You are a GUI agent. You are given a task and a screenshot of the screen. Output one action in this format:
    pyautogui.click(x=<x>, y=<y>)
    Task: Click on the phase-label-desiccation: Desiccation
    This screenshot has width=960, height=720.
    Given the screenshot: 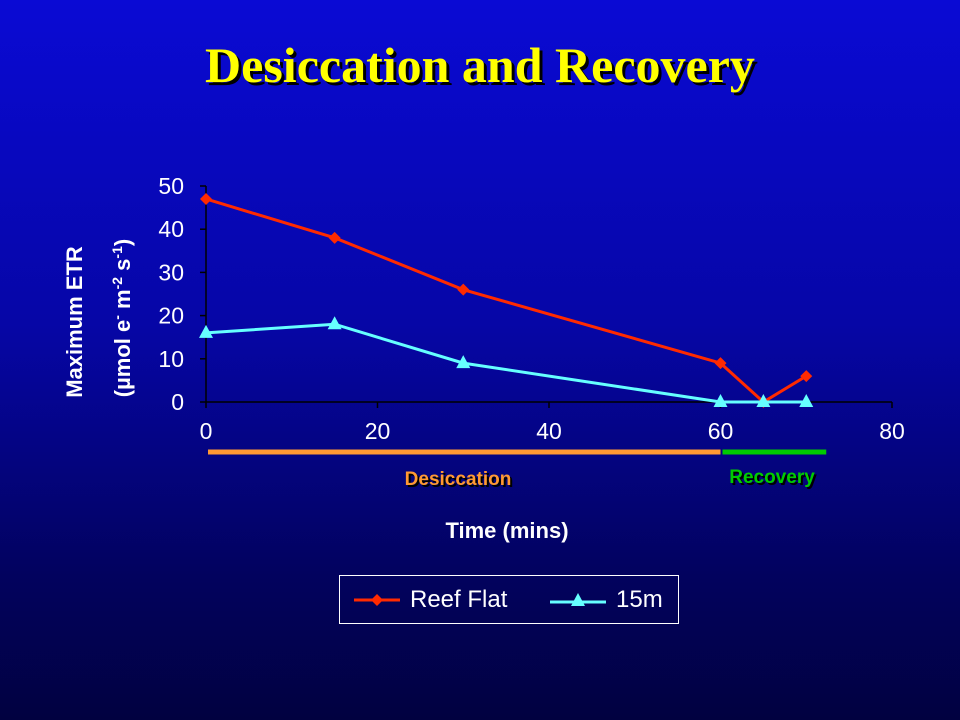 What is the action you would take?
    pyautogui.click(x=458, y=479)
    